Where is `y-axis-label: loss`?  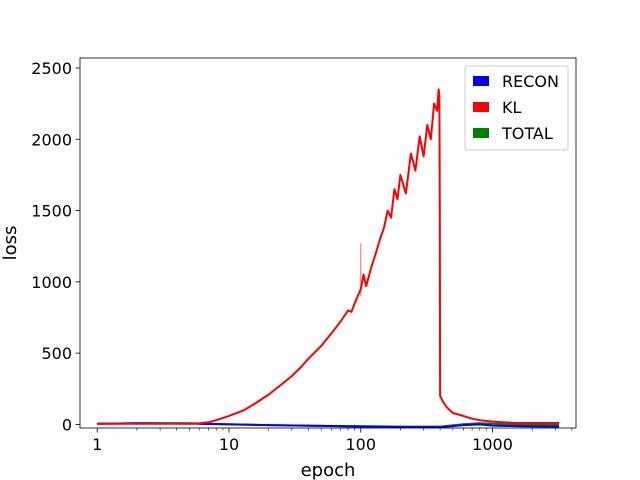
y-axis-label: loss is located at coordinates (10, 243).